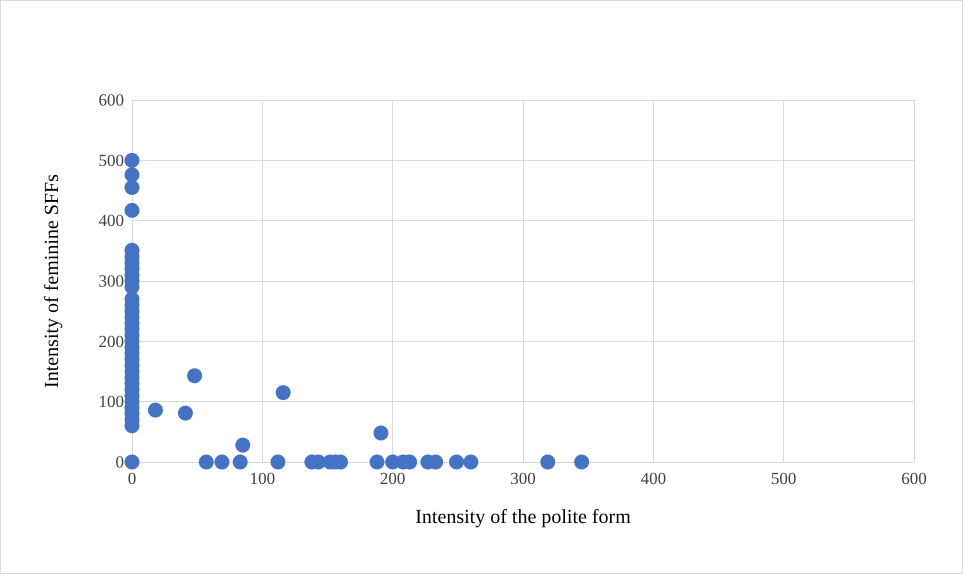 This screenshot has height=574, width=963. Describe the element at coordinates (111, 341) in the screenshot. I see `y-tick-label: 200` at that location.